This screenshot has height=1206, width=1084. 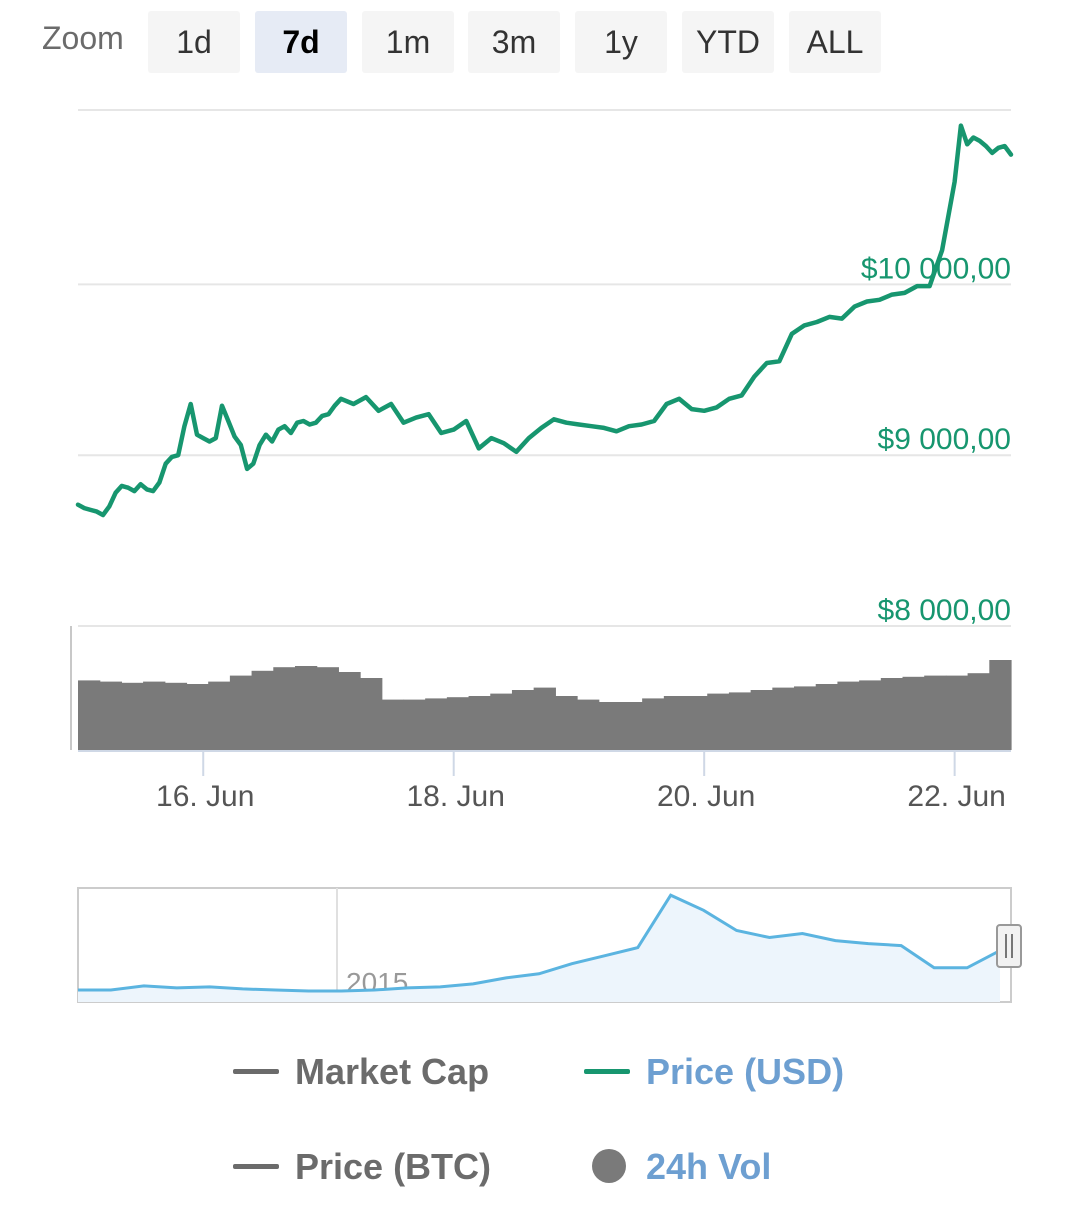 I want to click on navigator-area, so click(x=539, y=948).